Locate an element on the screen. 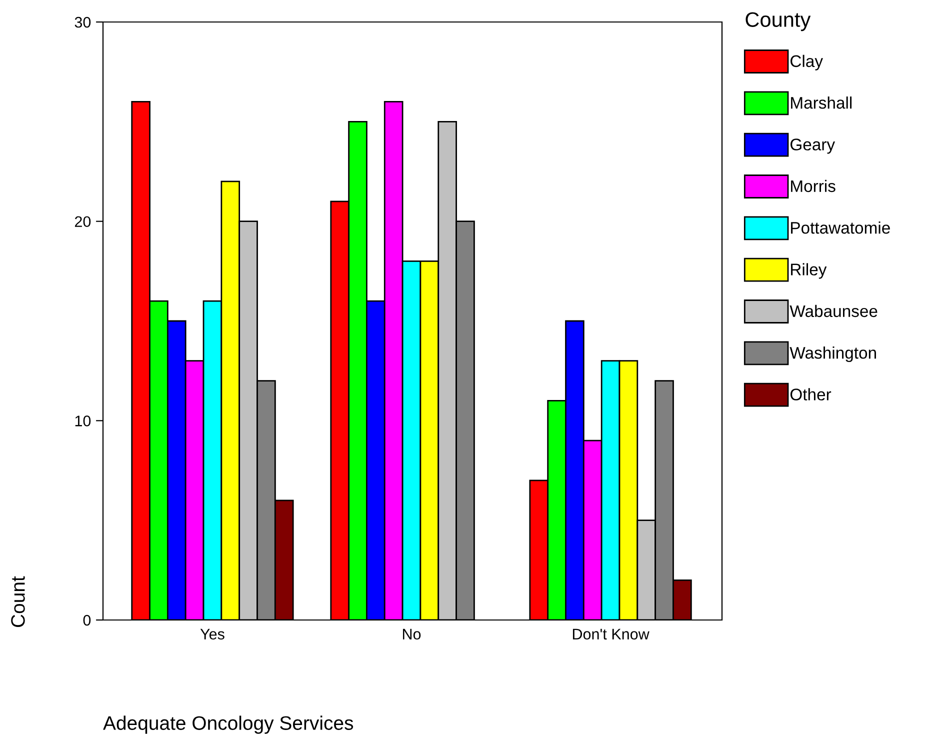 This screenshot has width=938, height=734. x-axis-title: Adequate Oncology Services is located at coordinates (228, 725).